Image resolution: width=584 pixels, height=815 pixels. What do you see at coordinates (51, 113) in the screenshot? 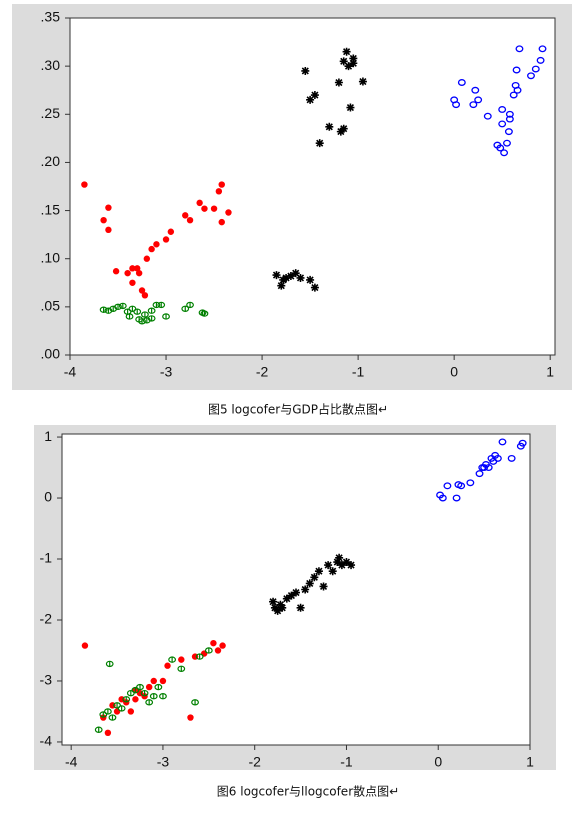
I see `y-tick-label: .25` at bounding box center [51, 113].